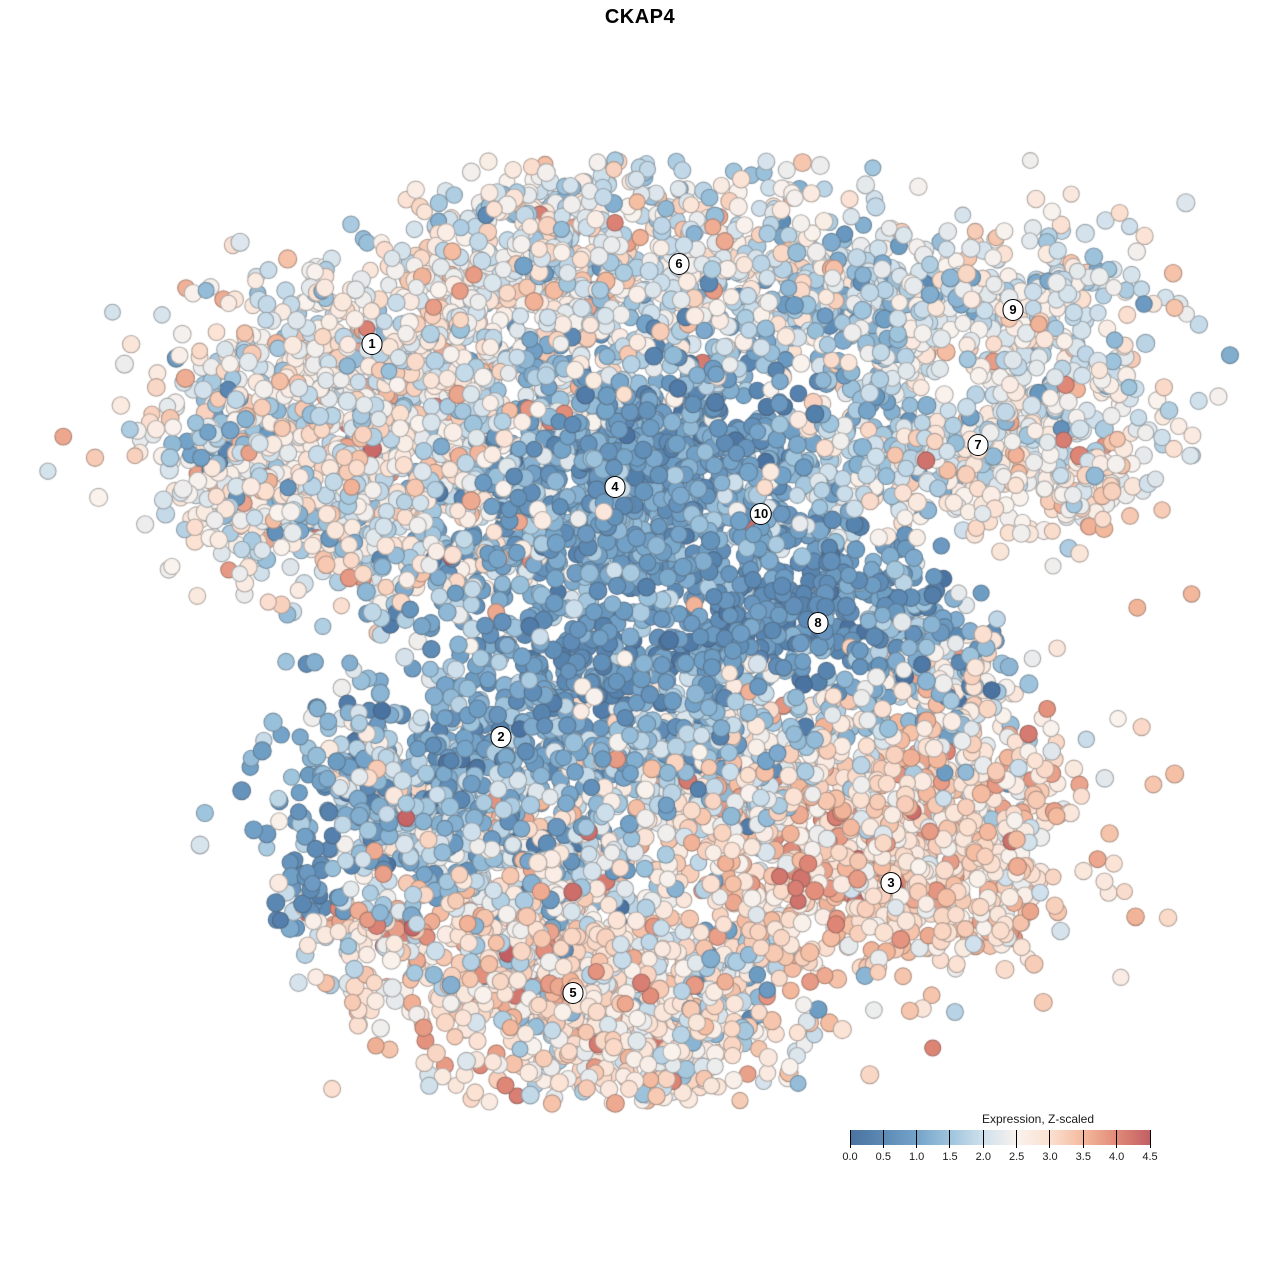  What do you see at coordinates (1050, 1157) in the screenshot?
I see `legend-tick-label: 3.0` at bounding box center [1050, 1157].